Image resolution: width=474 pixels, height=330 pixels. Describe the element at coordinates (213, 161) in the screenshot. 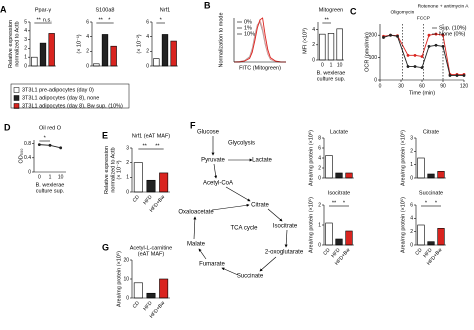

I see `pathway-node: Pyruvate` at that location.